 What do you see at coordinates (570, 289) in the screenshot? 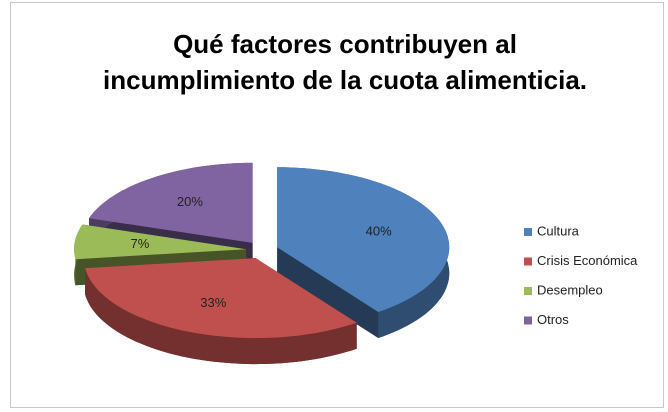
I see `legend-label: Desempleo` at bounding box center [570, 289].